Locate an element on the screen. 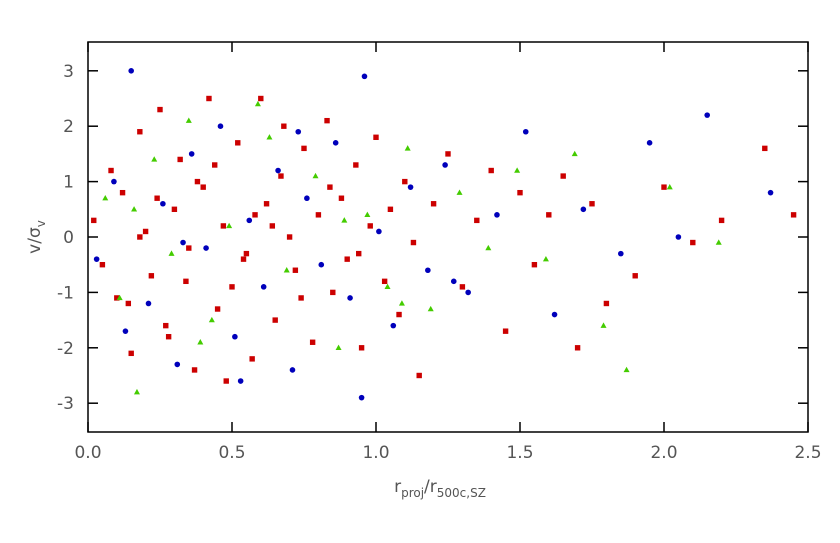  y-tick-label: 3 is located at coordinates (68, 72).